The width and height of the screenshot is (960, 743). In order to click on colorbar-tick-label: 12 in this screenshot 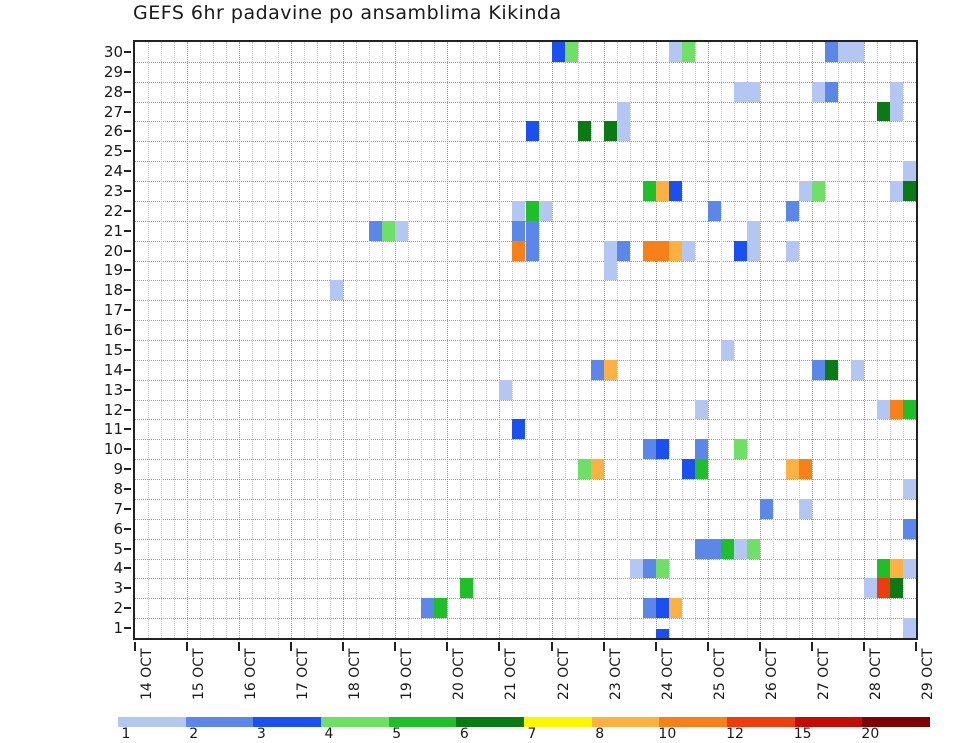, I will do `click(735, 734)`.